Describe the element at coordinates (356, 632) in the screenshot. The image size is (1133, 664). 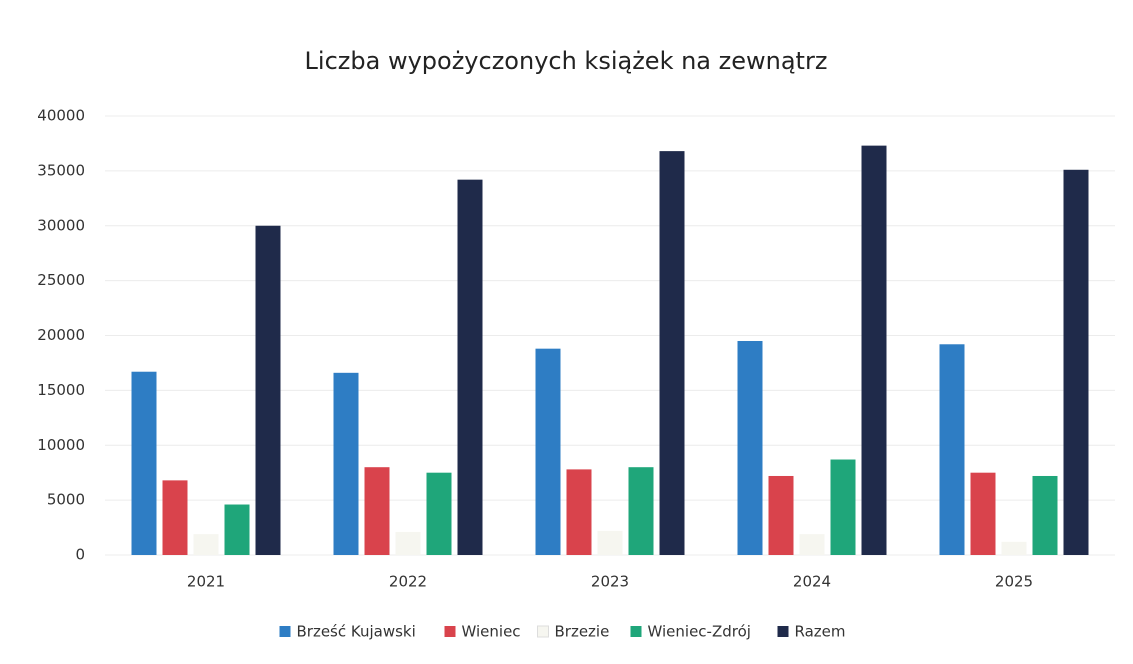
I see `legend-label: Brześć Kujawski` at that location.